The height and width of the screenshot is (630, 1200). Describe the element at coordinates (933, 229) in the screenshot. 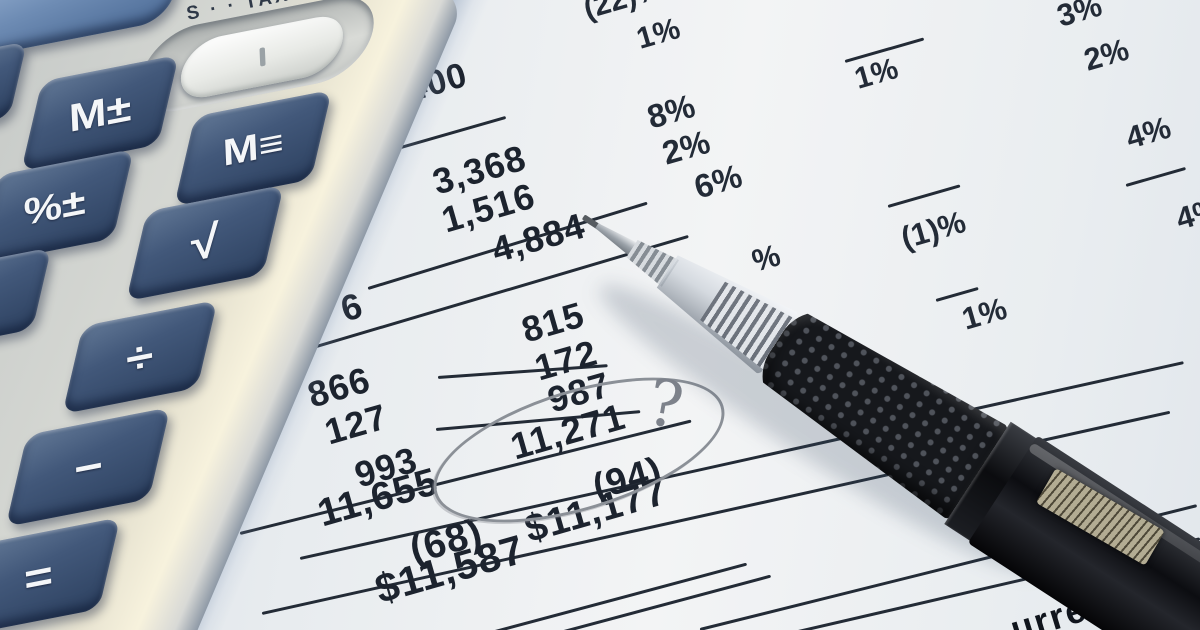

I see `percent-value: (1)%` at that location.